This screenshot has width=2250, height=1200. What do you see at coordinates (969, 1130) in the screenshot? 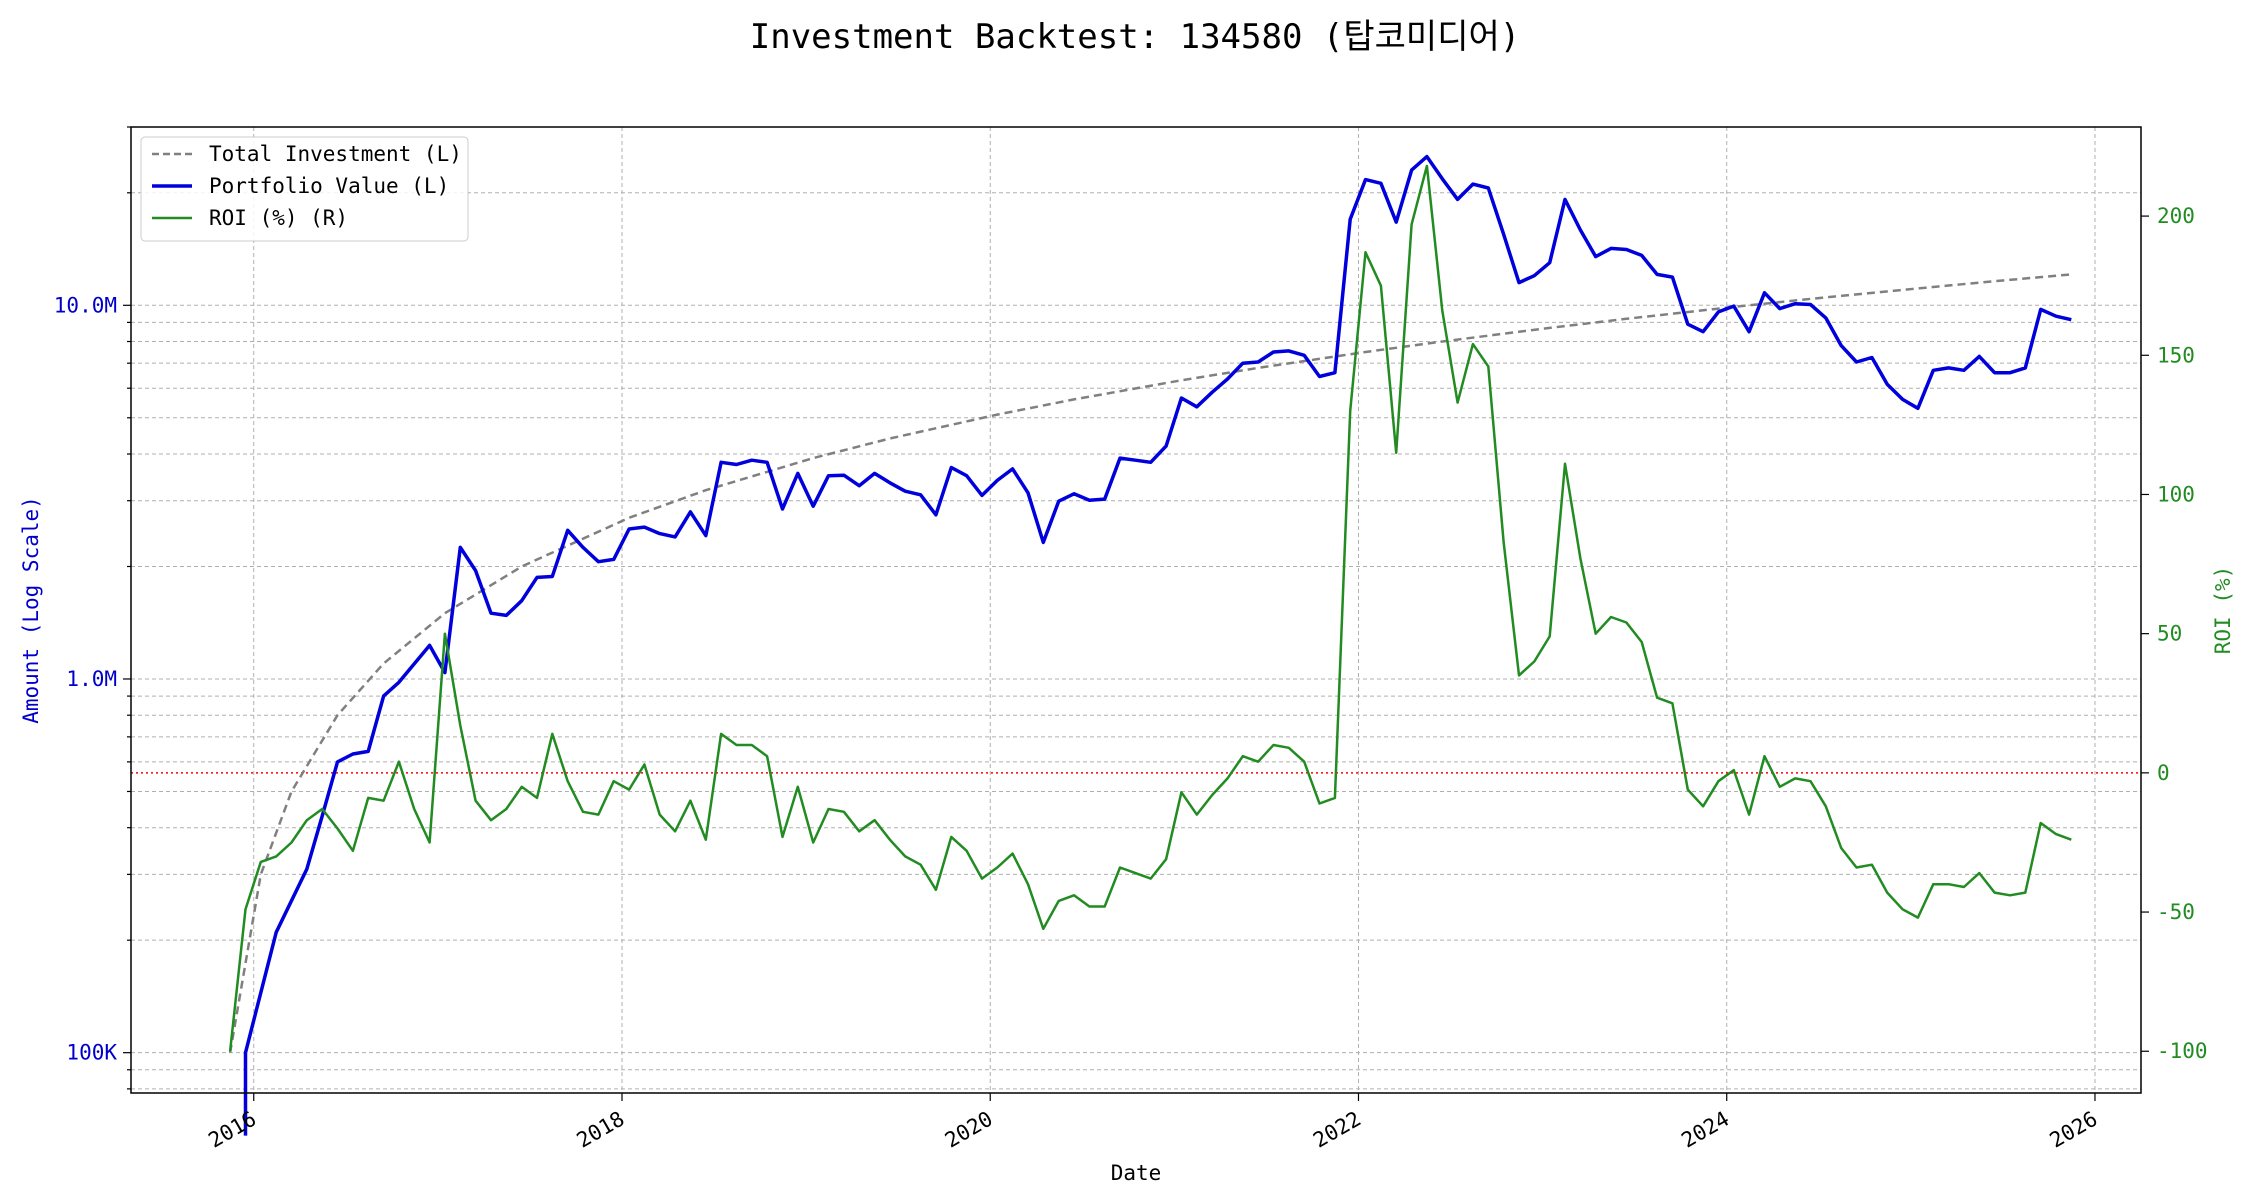
I see `x-tick-label: 2020` at bounding box center [969, 1130].